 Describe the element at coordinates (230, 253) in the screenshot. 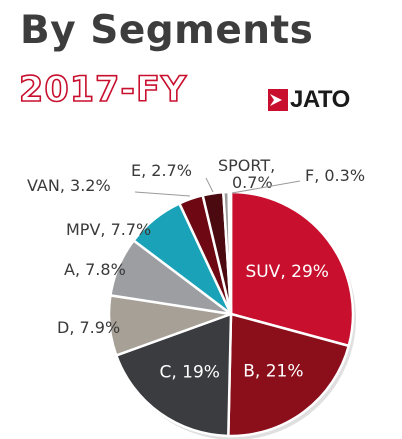

I see `pie-slice-f` at that location.